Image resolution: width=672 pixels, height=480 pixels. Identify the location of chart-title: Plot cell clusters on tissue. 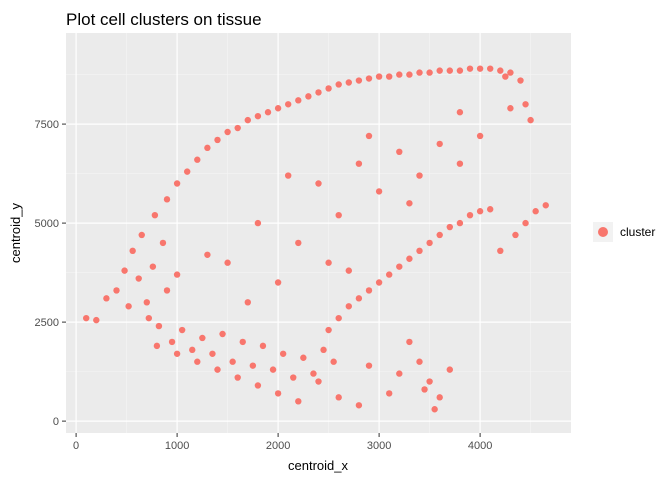
(164, 19).